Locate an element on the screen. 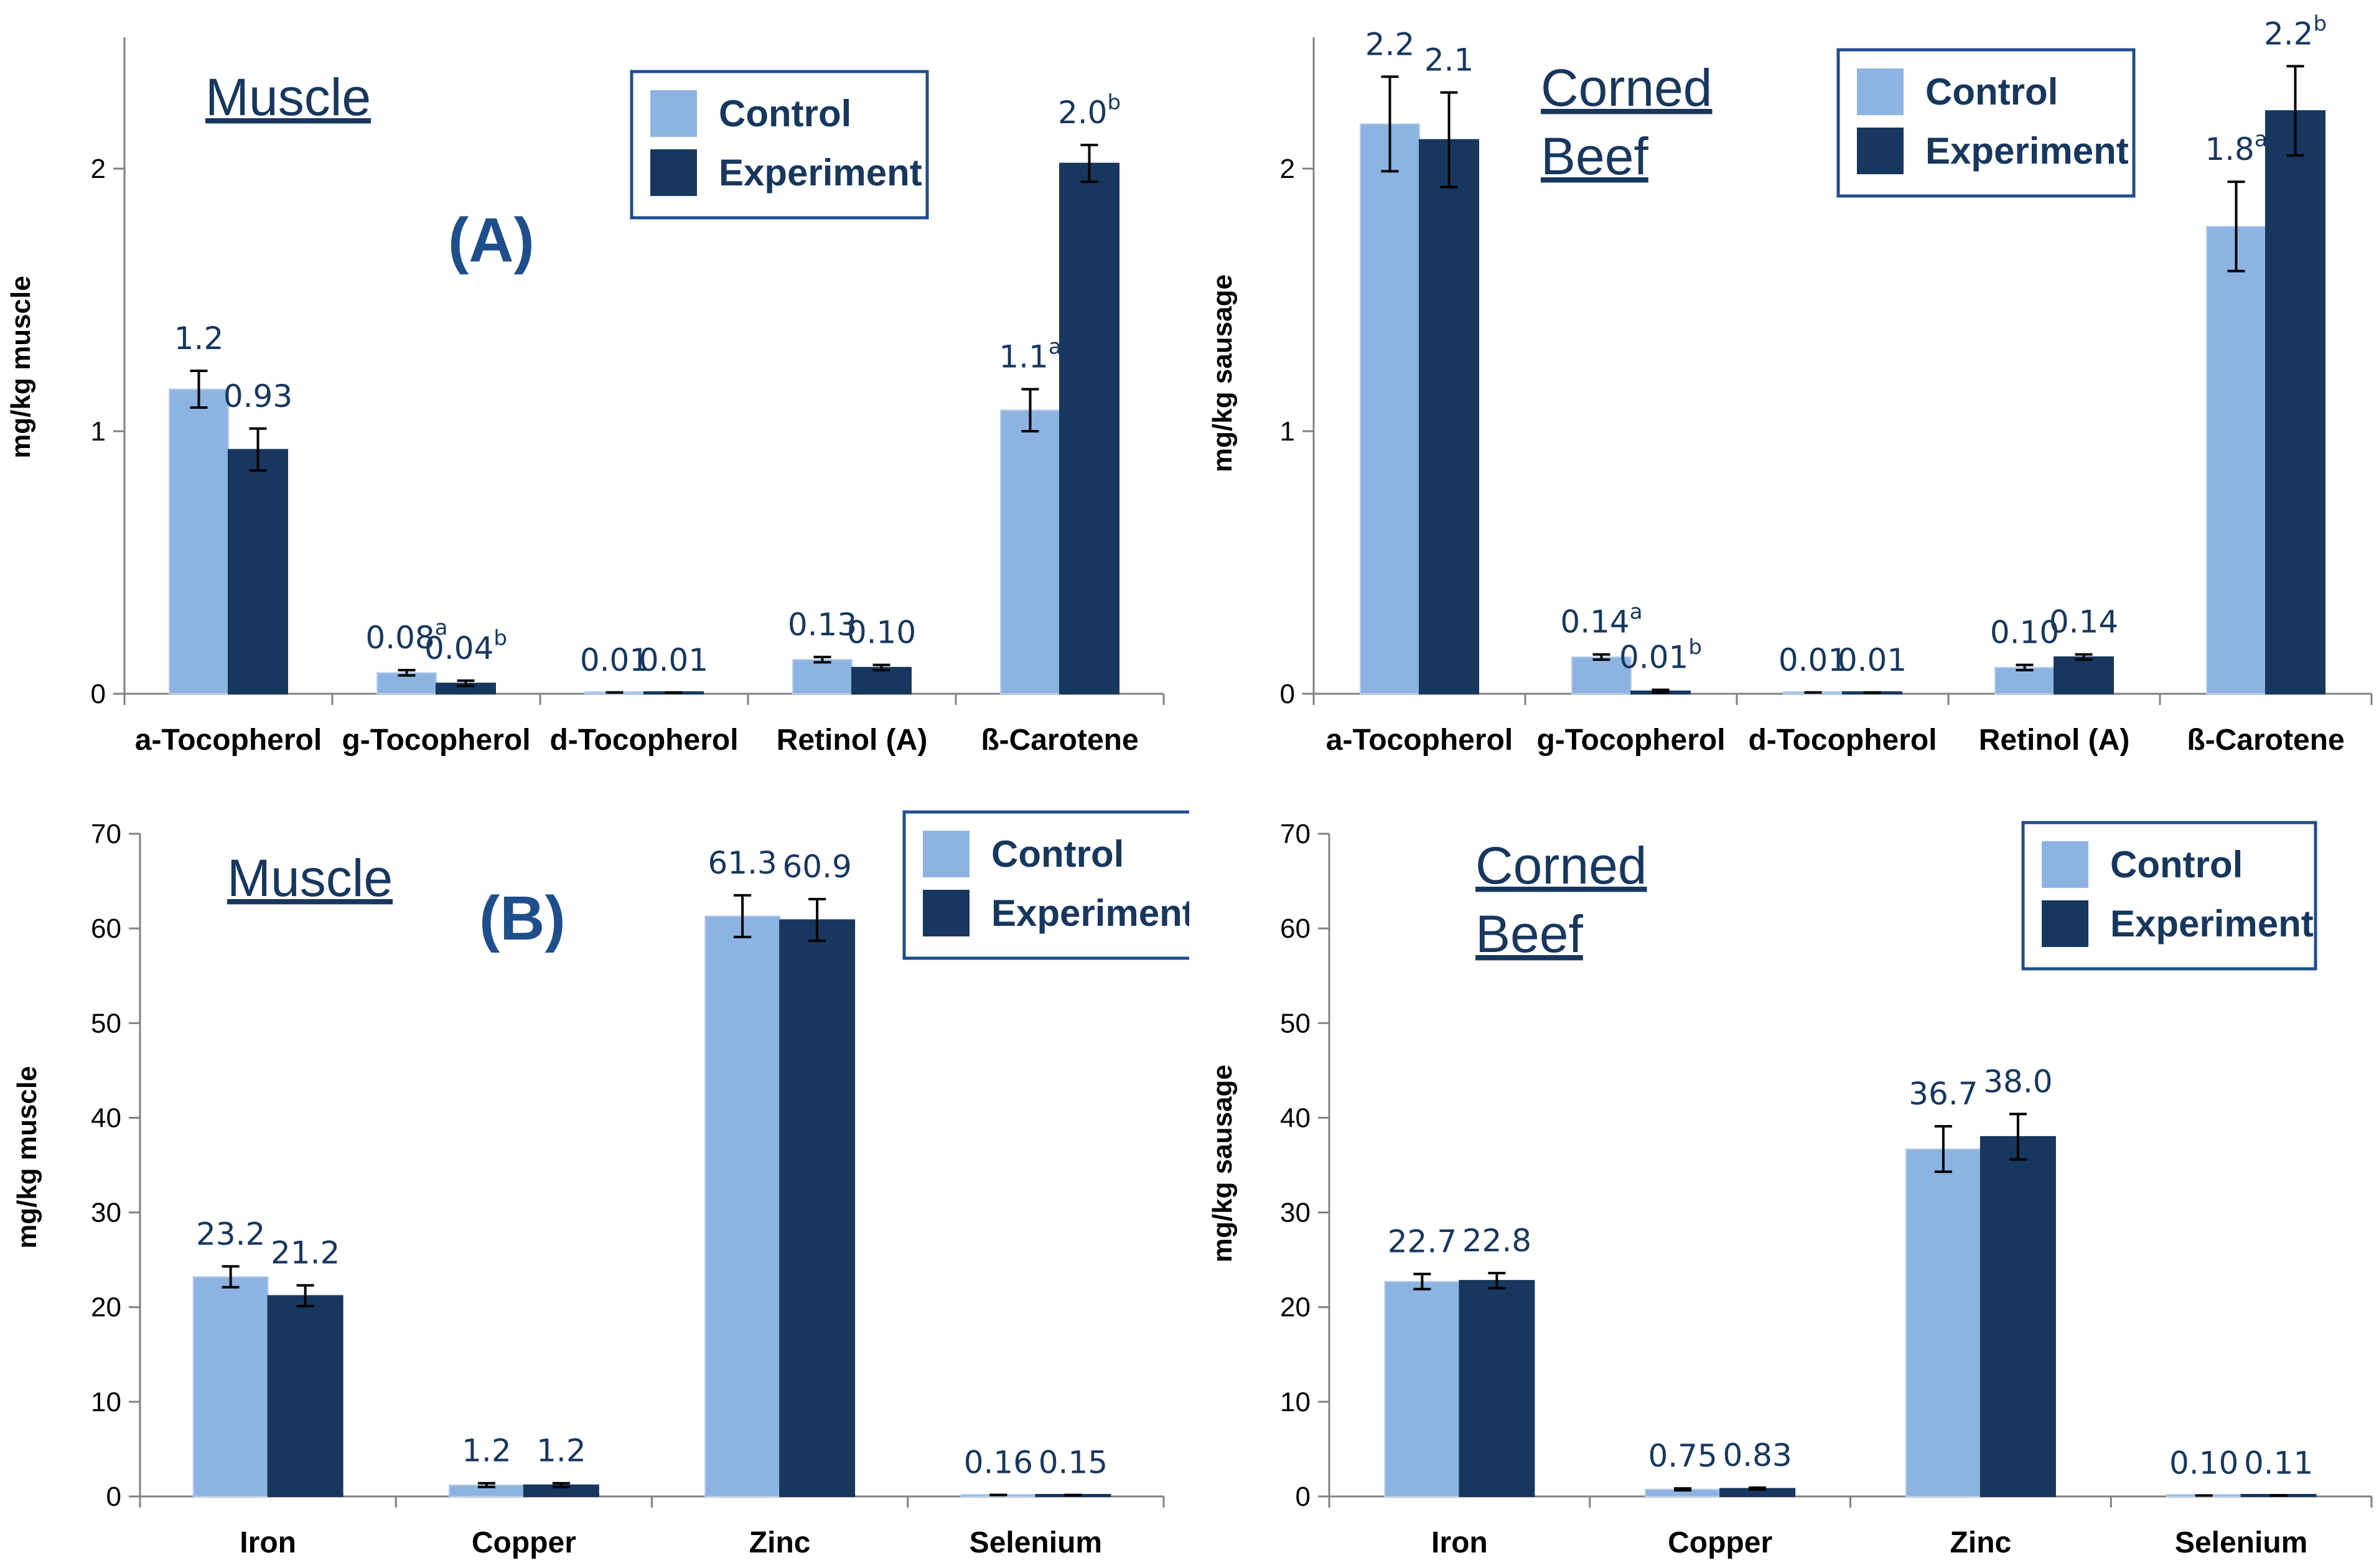  value-label-control-1: 1.2 is located at coordinates (487, 1451).